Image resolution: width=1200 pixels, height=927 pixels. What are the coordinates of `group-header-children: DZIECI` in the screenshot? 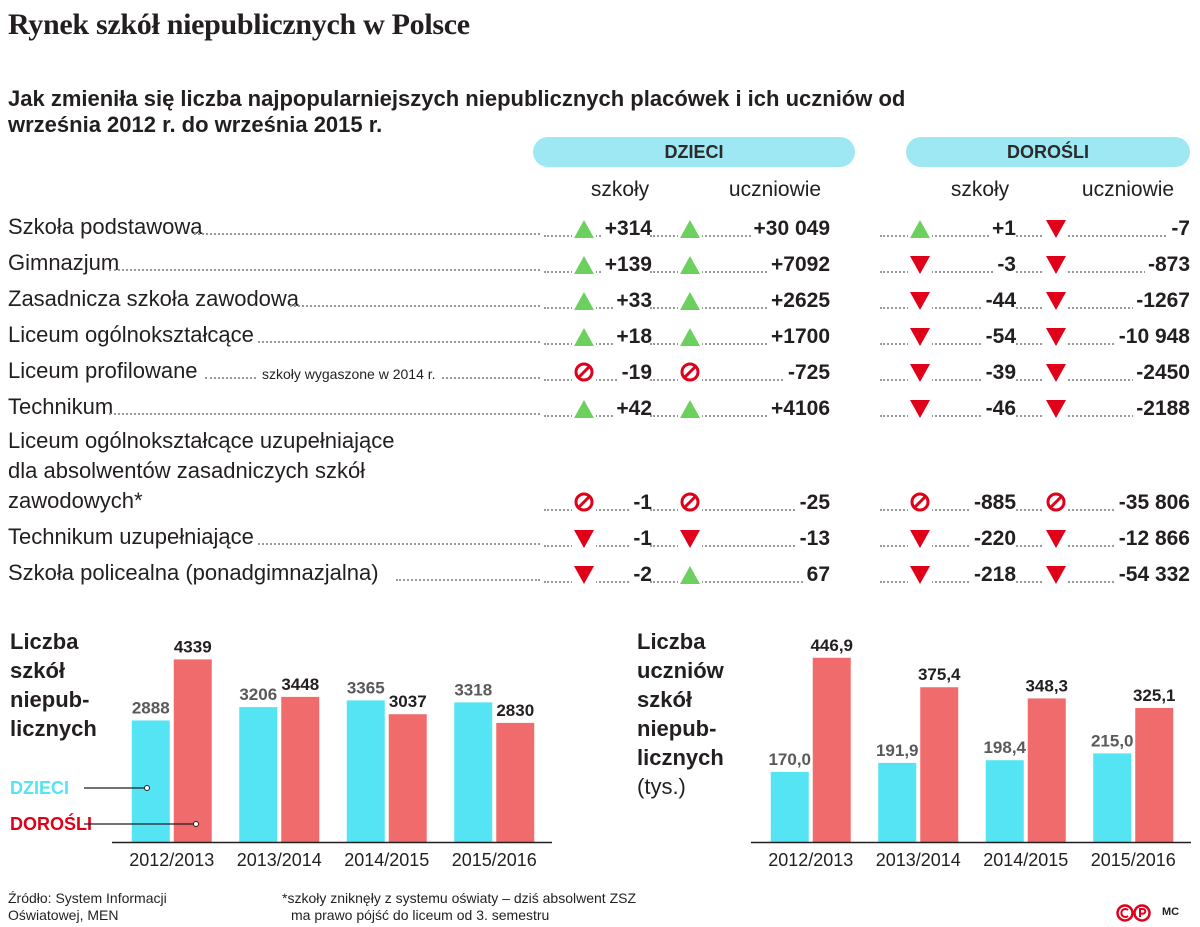 It's located at (694, 152).